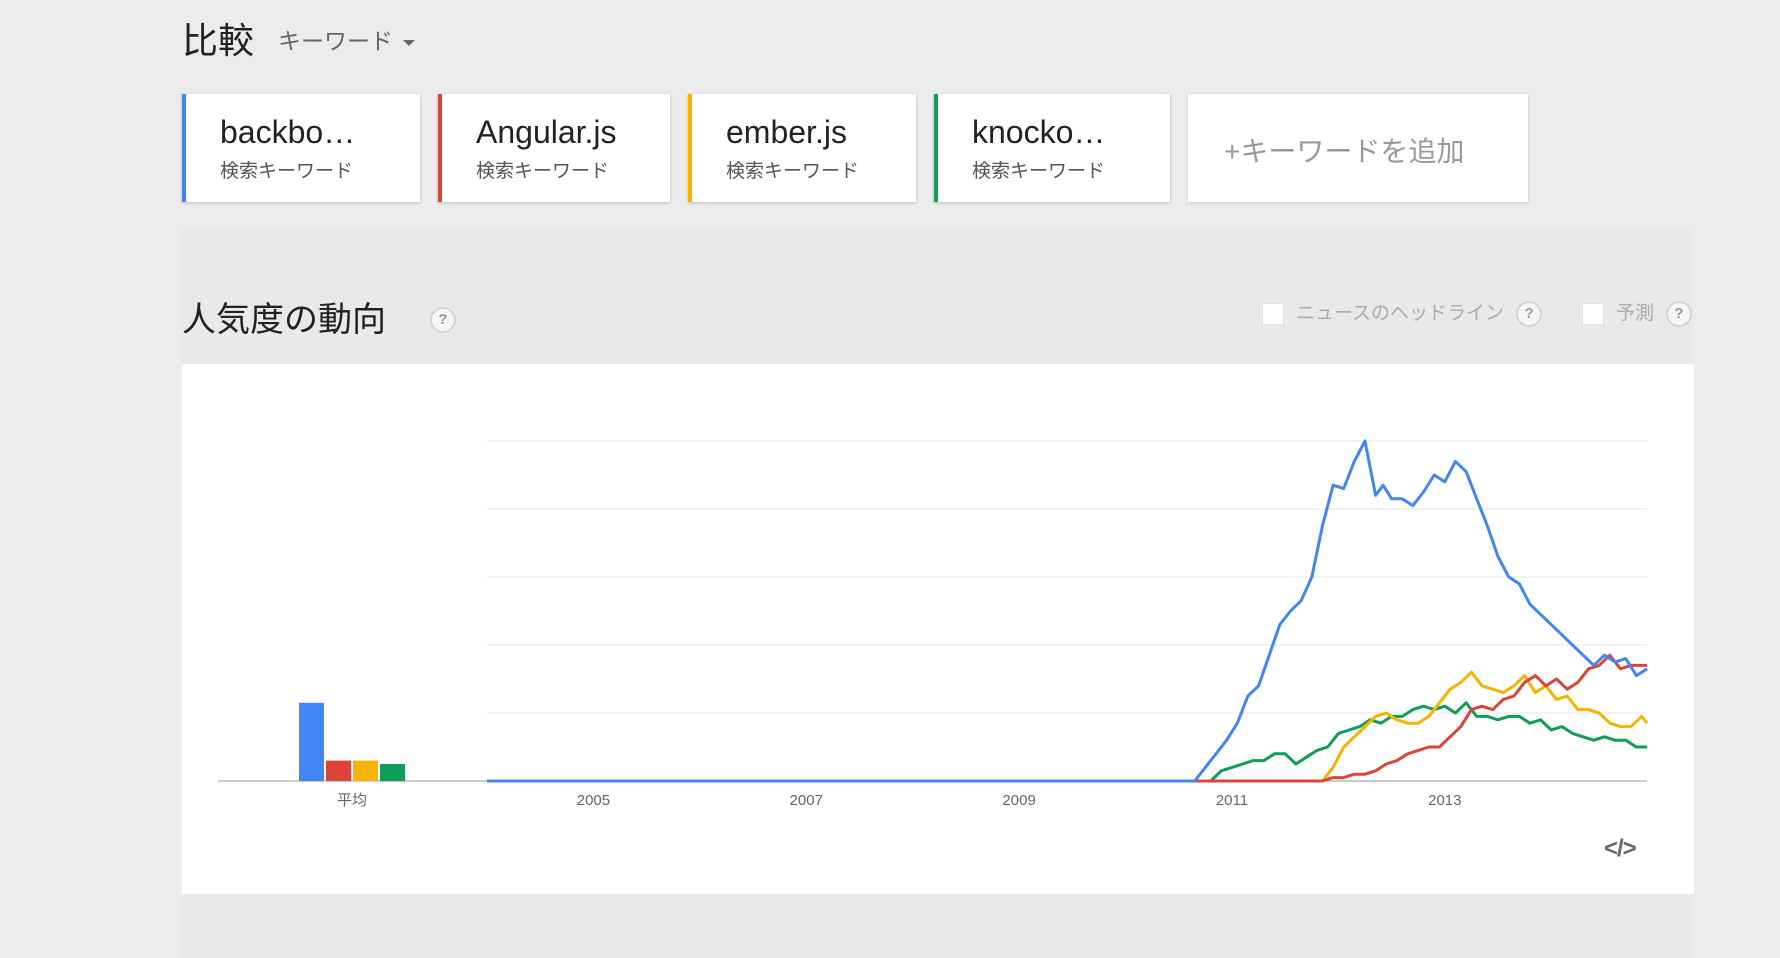  What do you see at coordinates (218, 40) in the screenshot?
I see `page-title: 比較` at bounding box center [218, 40].